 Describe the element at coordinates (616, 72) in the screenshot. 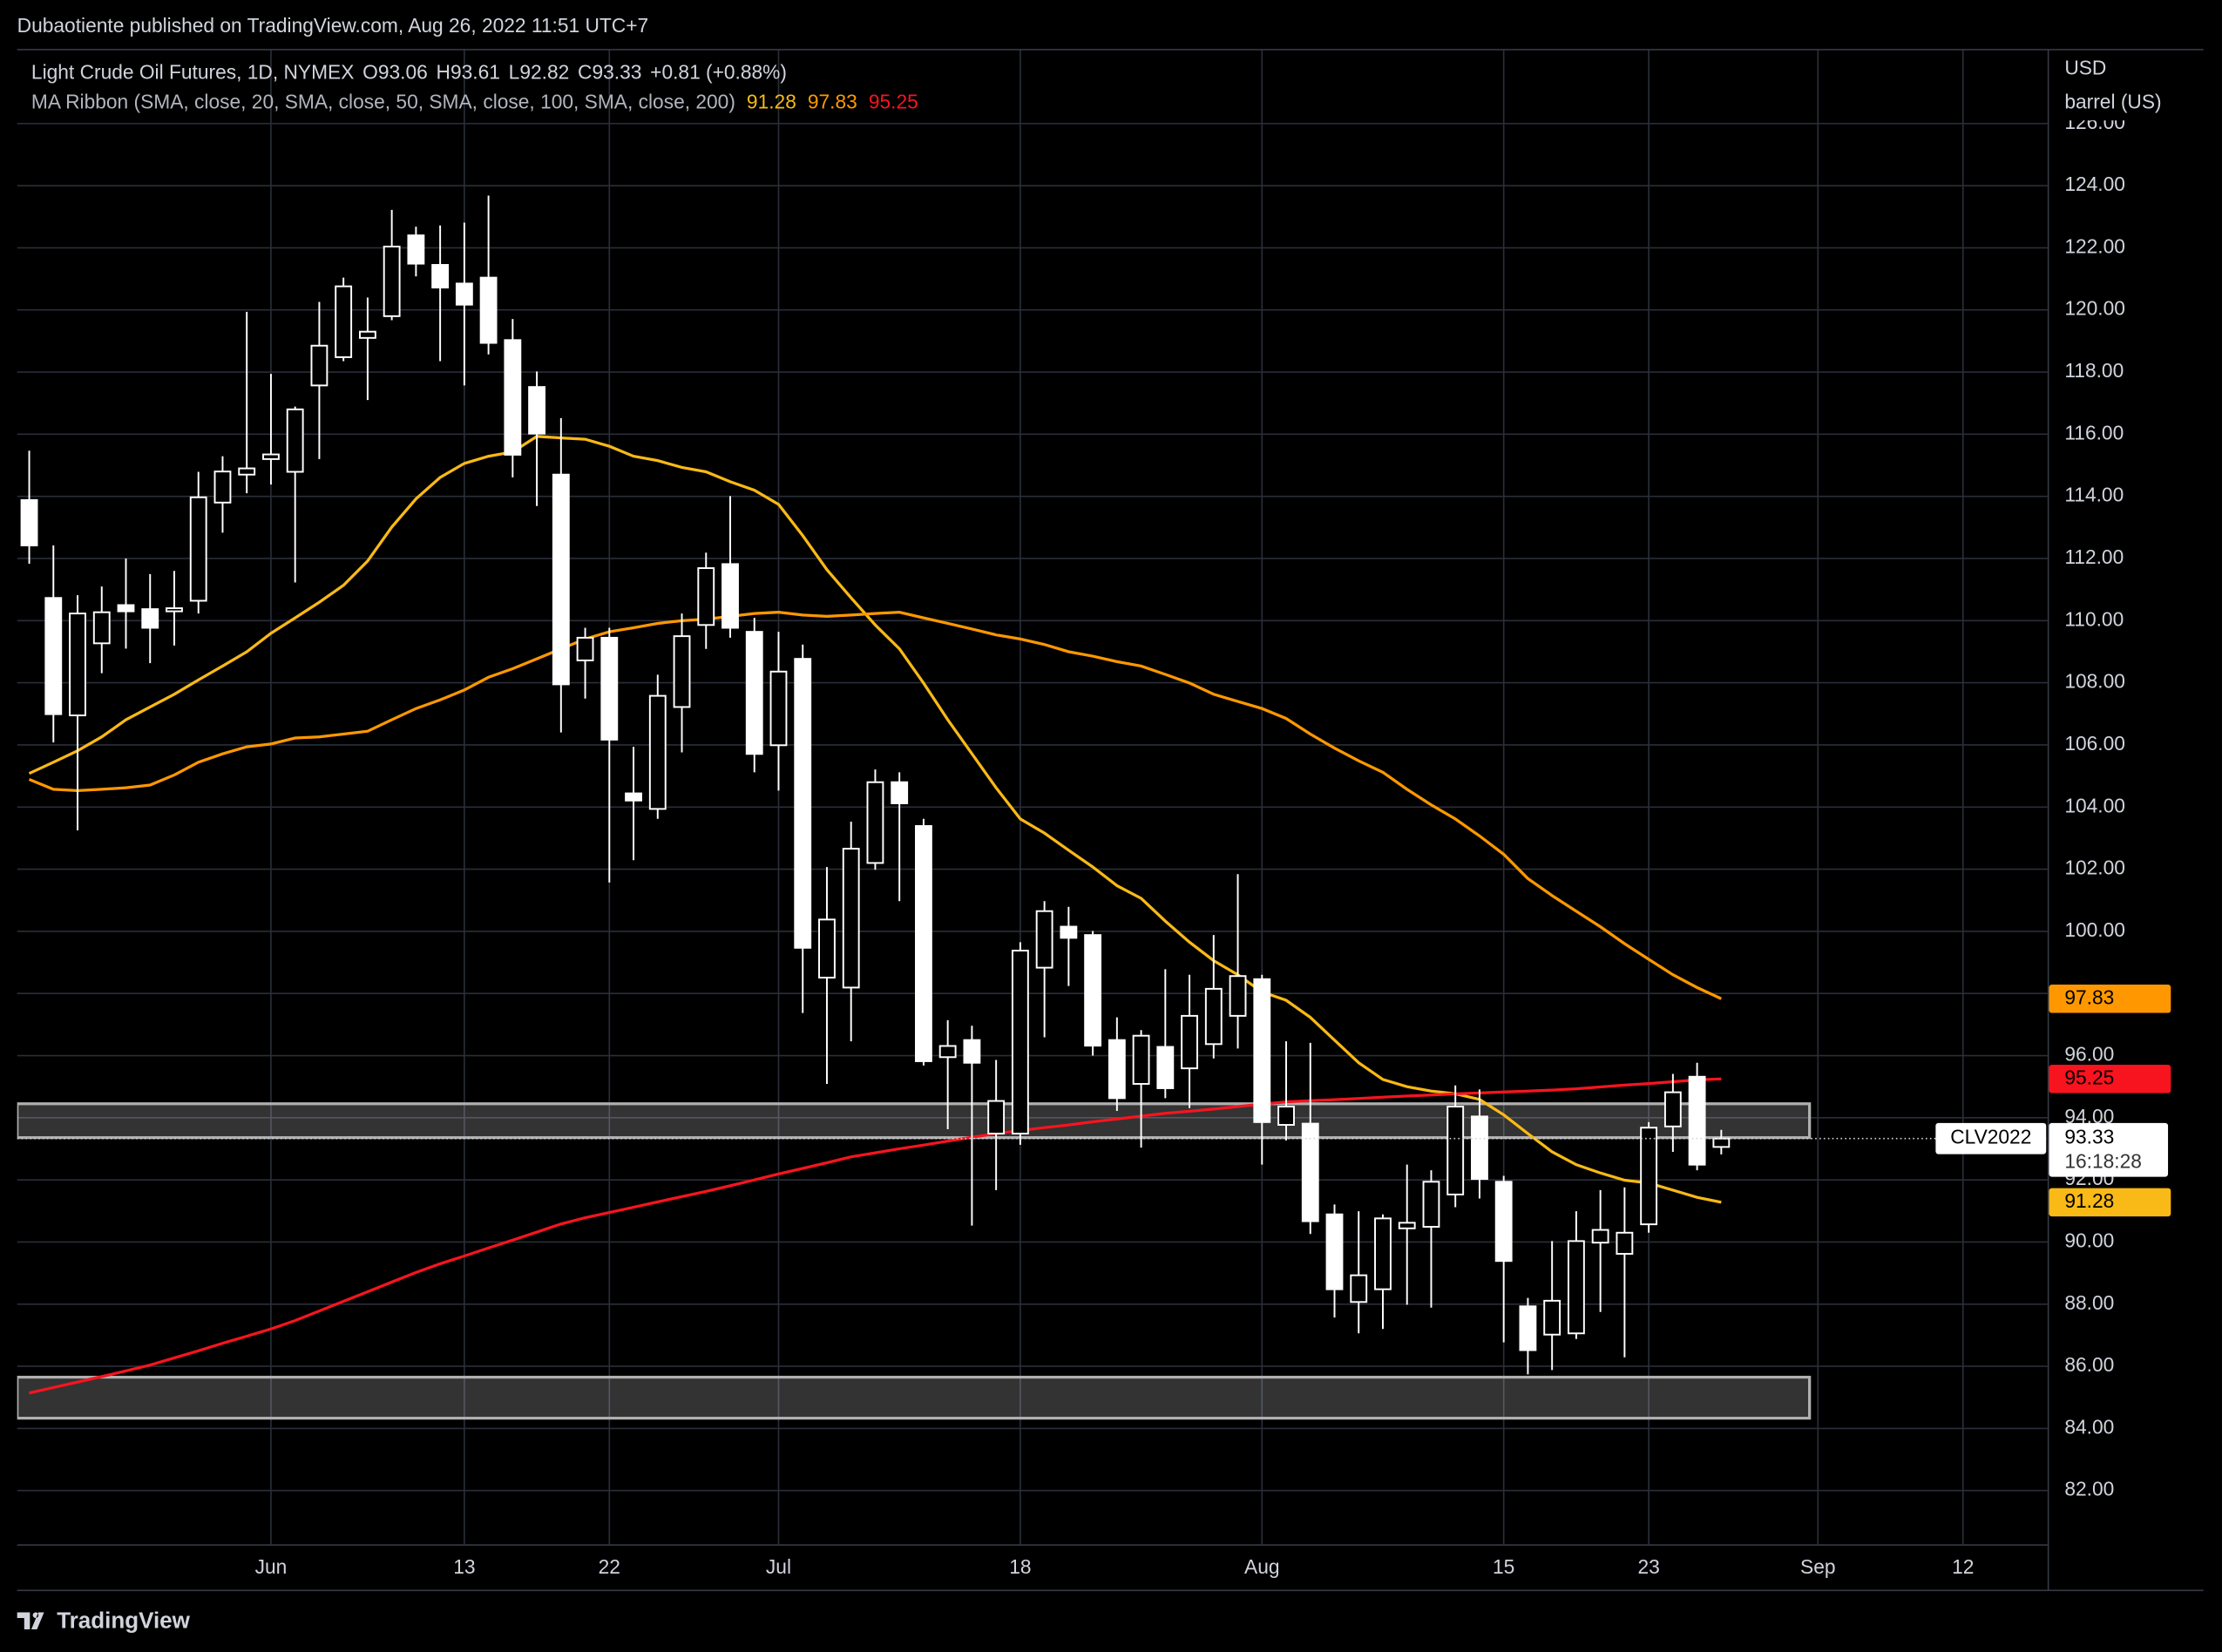

I see `ohlc-value: 93.33` at that location.